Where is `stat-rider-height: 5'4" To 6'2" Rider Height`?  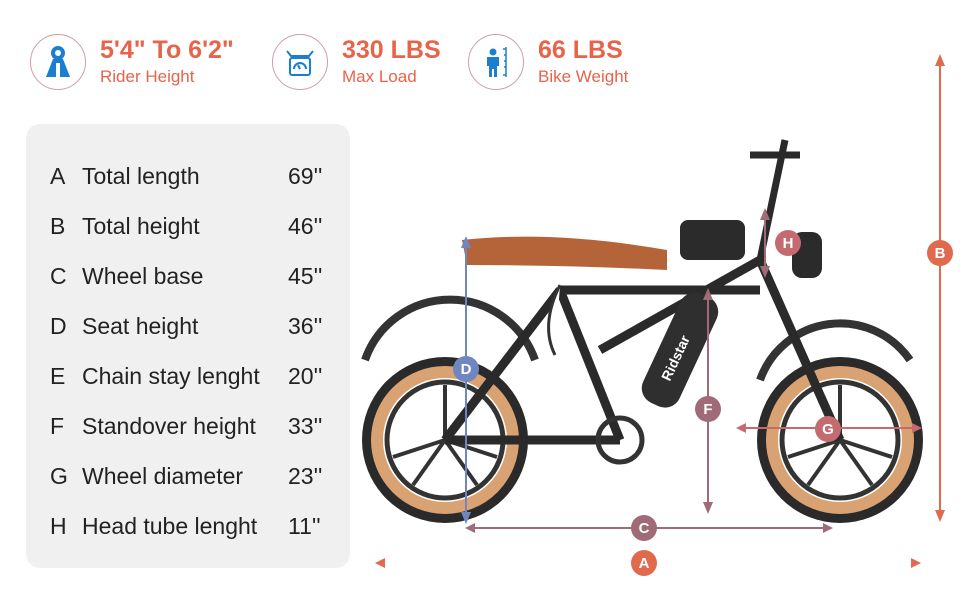
stat-rider-height: 5'4" To 6'2" Rider Height is located at coordinates (132, 62).